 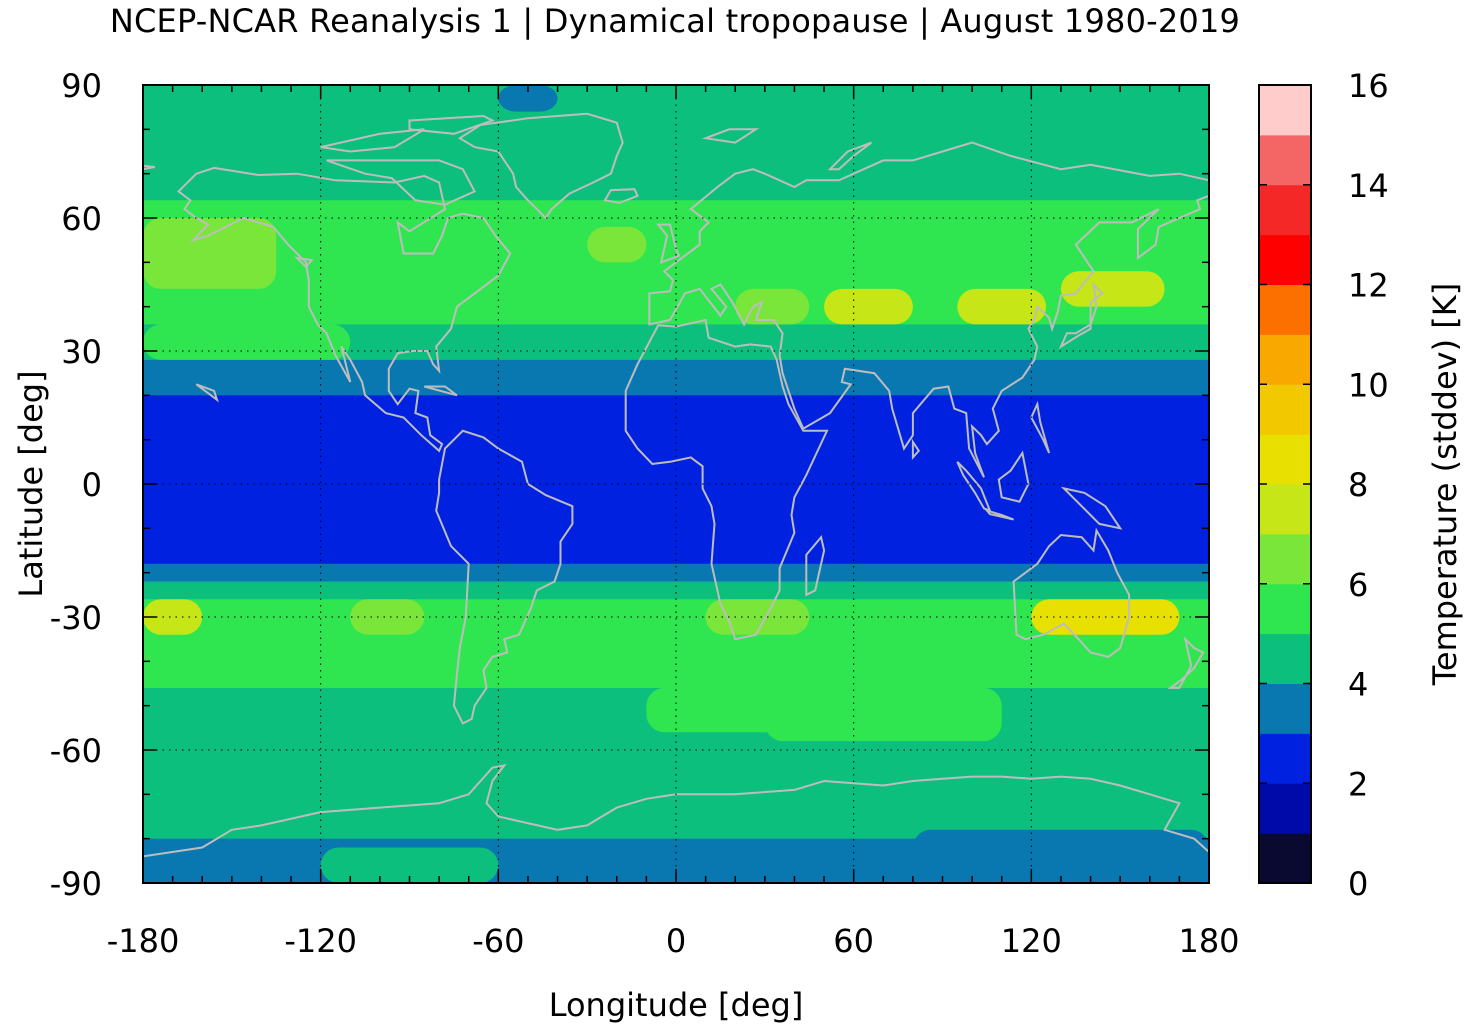 What do you see at coordinates (76, 884) in the screenshot?
I see `y-tick-label: -90` at bounding box center [76, 884].